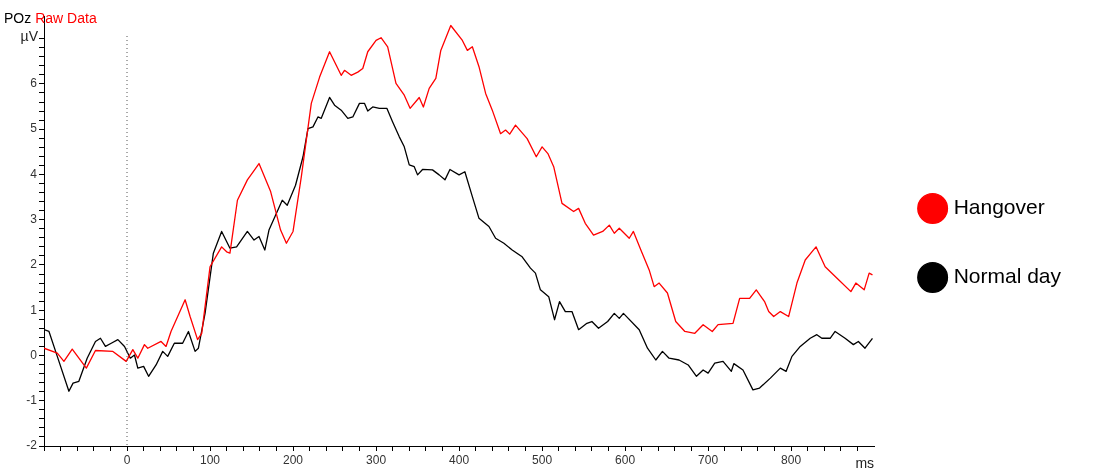 Image resolution: width=1107 pixels, height=470 pixels. Describe the element at coordinates (708, 459) in the screenshot. I see `x-tick-label: 700` at that location.